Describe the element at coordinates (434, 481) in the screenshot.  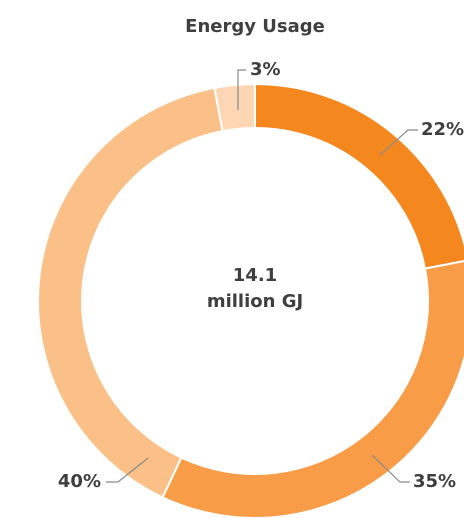
I see `data-label: 35%` at that location.